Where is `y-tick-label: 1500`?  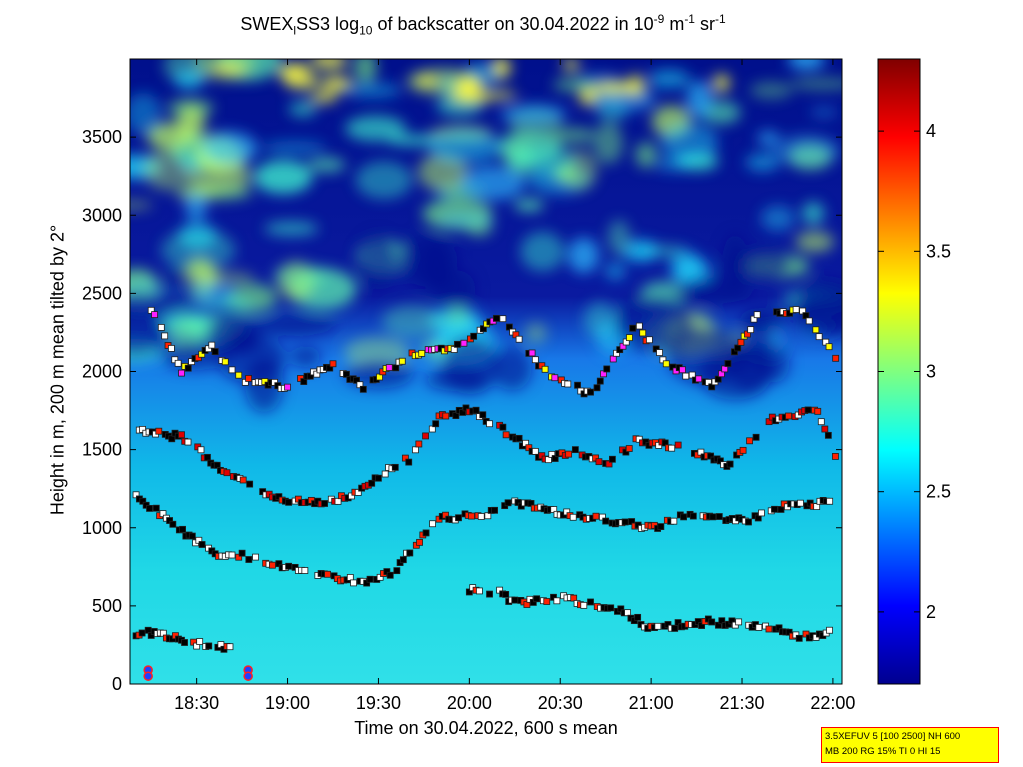
y-tick-label: 1500 is located at coordinates (102, 450).